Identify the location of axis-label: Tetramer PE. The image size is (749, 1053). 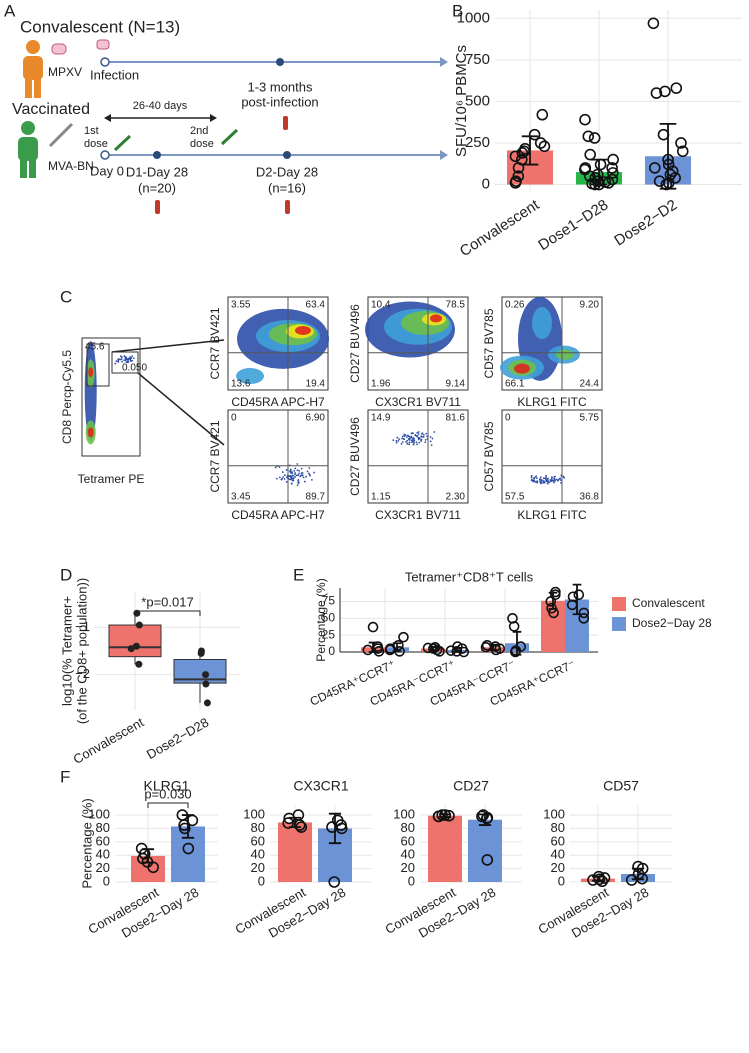
(111, 479).